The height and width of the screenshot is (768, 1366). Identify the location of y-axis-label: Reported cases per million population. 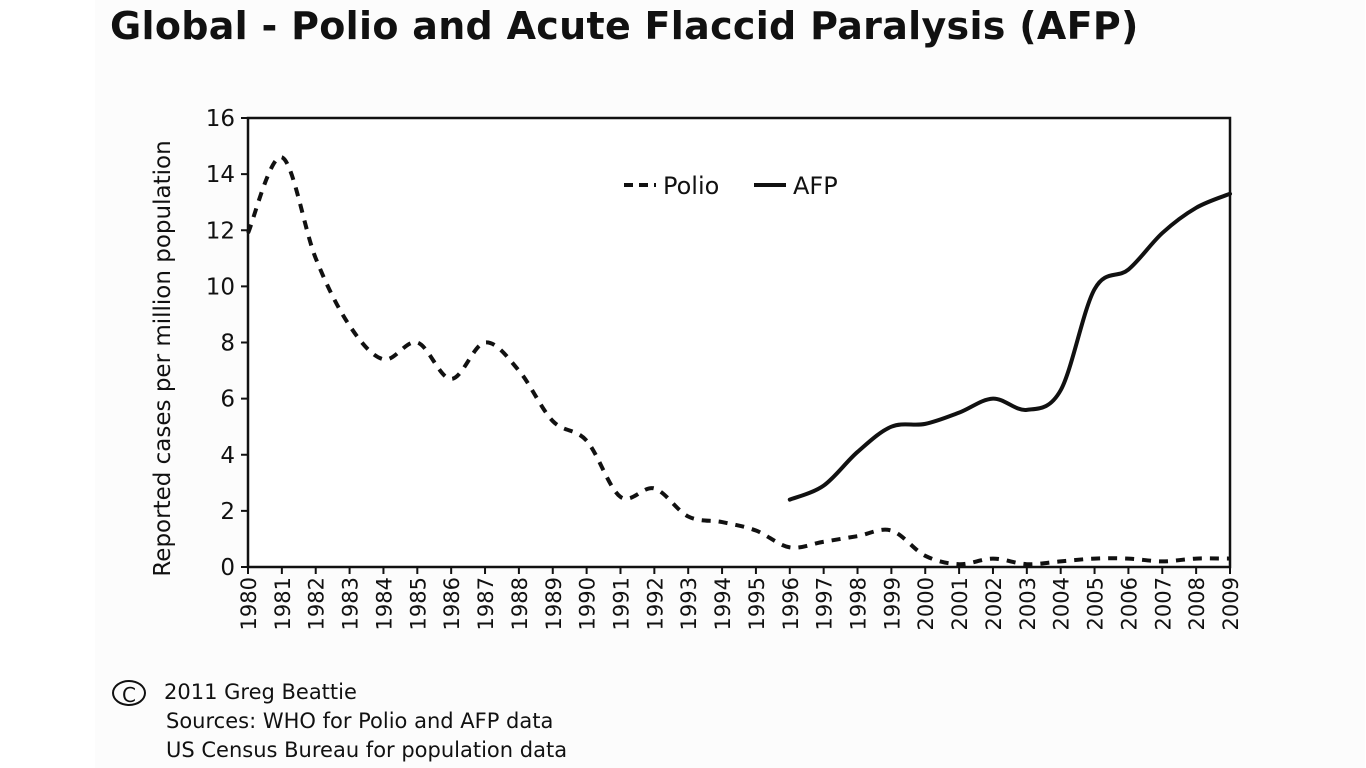
(163, 358).